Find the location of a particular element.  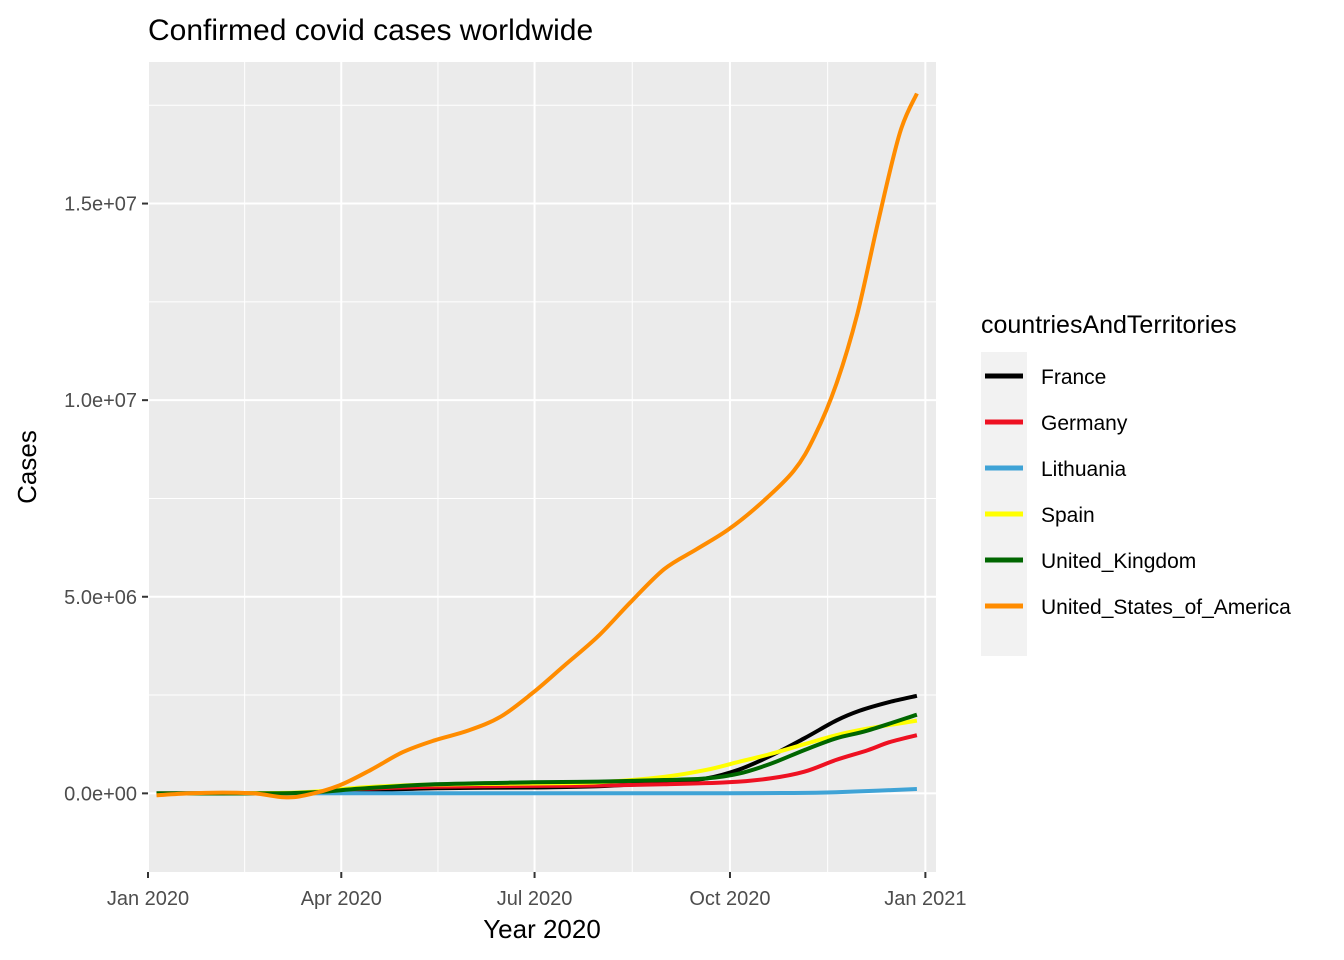

x-tick-label: Oct 2020 is located at coordinates (729, 899).